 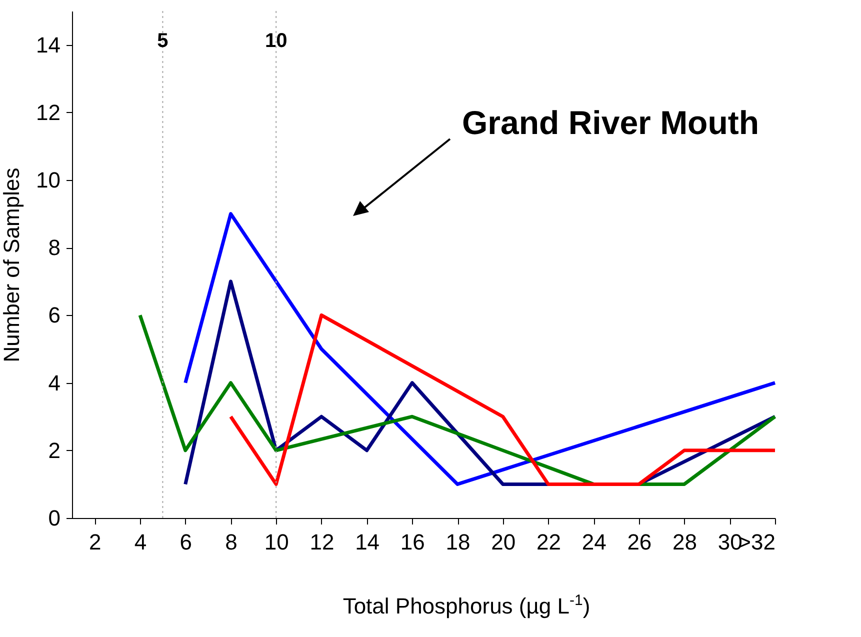 What do you see at coordinates (54, 518) in the screenshot?
I see `y-tick-label: 0` at bounding box center [54, 518].